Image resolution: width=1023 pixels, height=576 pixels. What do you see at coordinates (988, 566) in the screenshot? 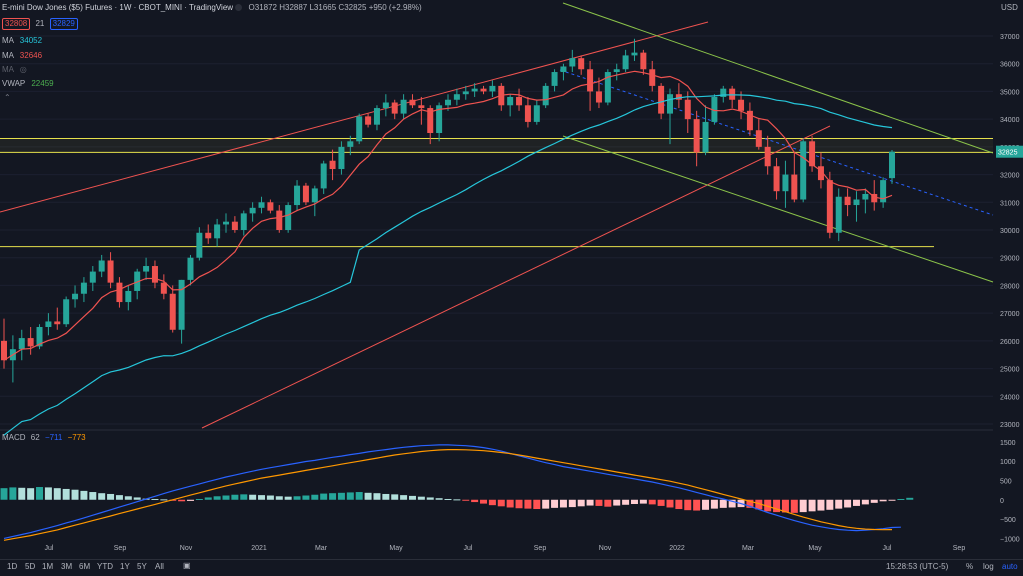
I see `log-toggle: log` at bounding box center [988, 566].